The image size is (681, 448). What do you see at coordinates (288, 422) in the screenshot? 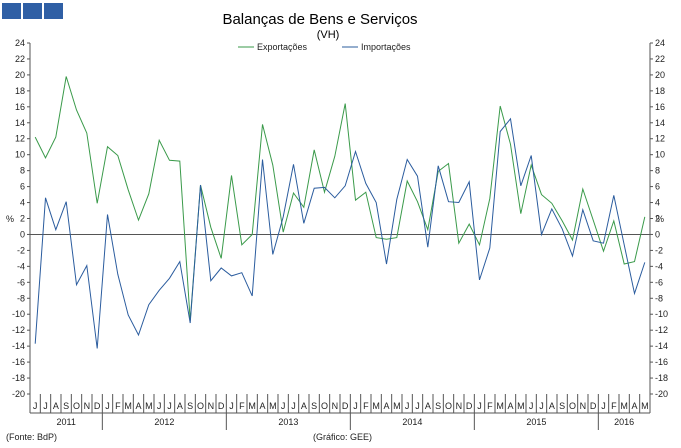
I see `year-label: 2013` at bounding box center [288, 422].